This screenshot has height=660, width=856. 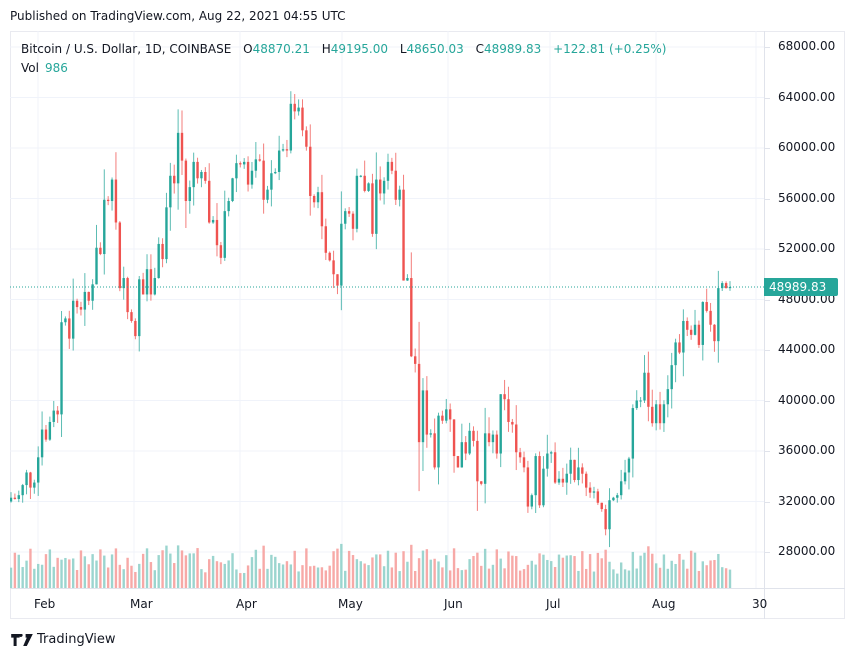 What do you see at coordinates (403, 49) in the screenshot?
I see `low-key: L` at bounding box center [403, 49].